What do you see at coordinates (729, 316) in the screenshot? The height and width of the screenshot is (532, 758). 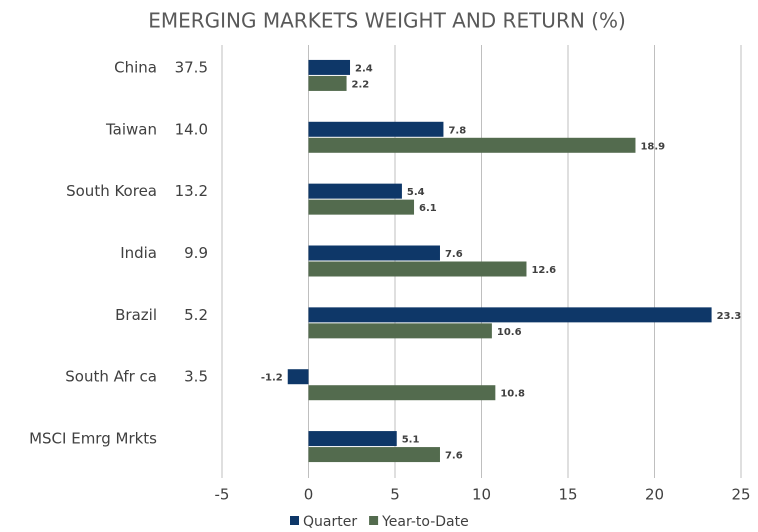 I see `value-label: 23.3` at bounding box center [729, 316].